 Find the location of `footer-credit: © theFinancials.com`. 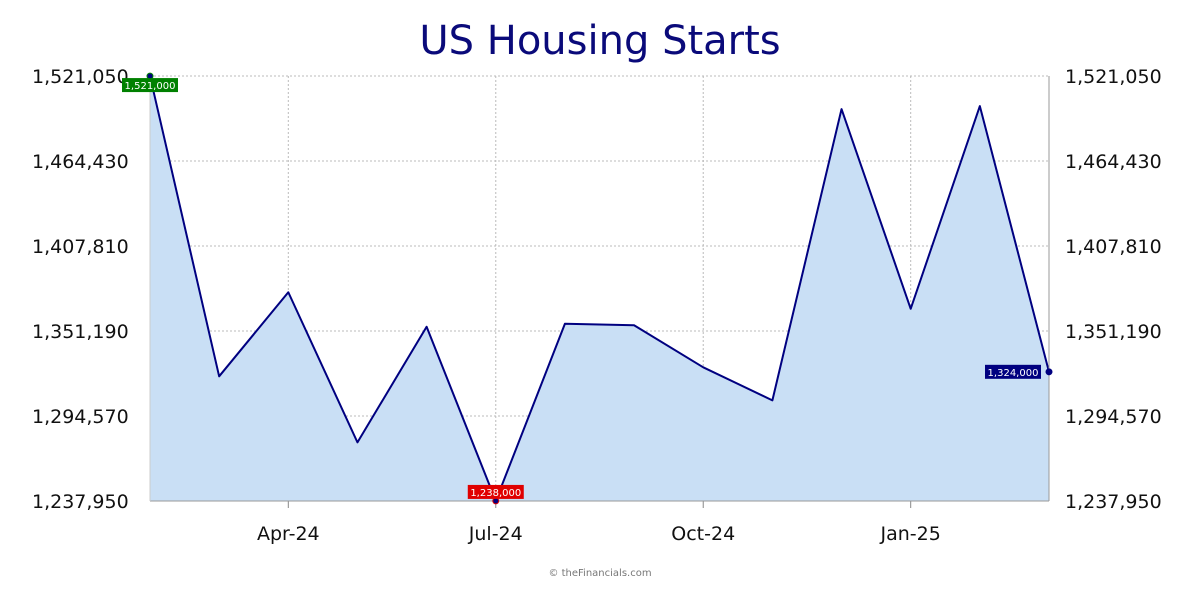

footer-credit: © theFinancials.com is located at coordinates (600, 573).